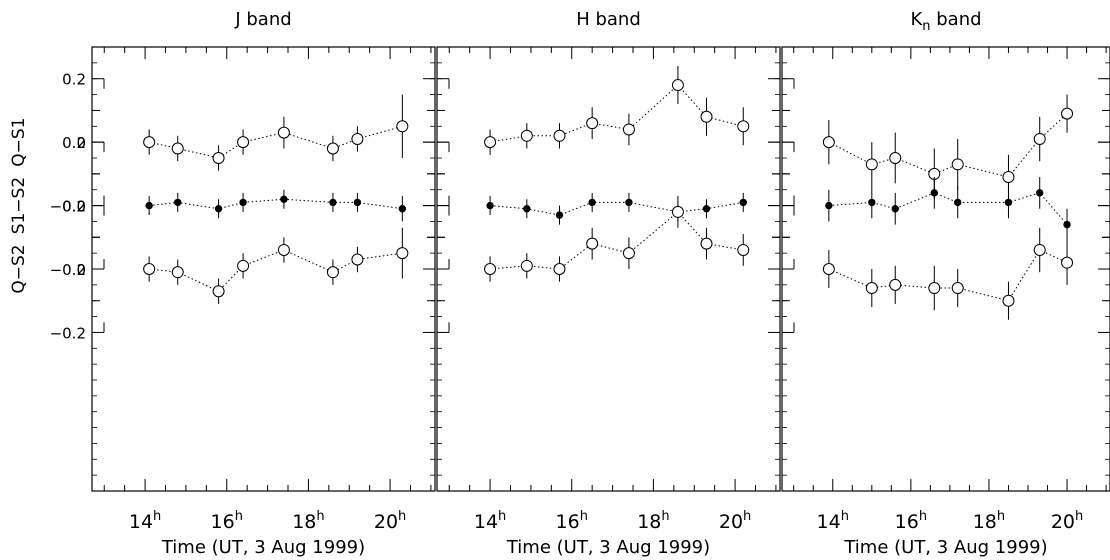  What do you see at coordinates (47, 207) in the screenshot?
I see `y-axis-labels: 0.20−0.2Q−S1 0.20−0.2S1−S2 0.20−0.2Q−S2` at bounding box center [47, 207].